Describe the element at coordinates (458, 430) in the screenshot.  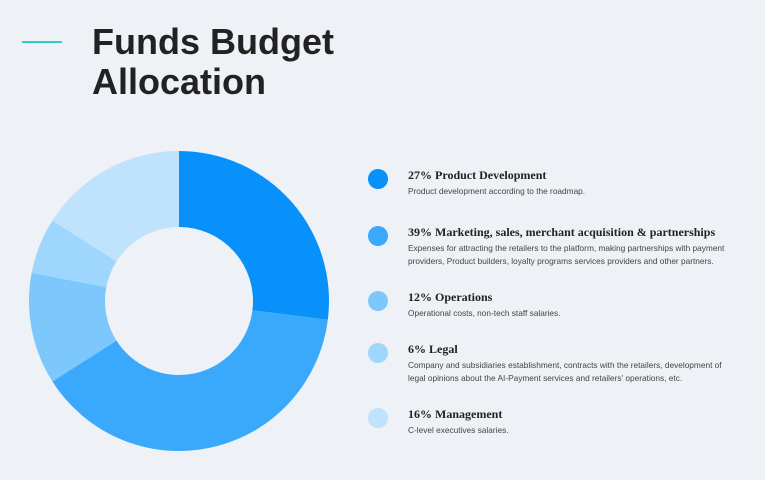
I see `legend-item-description: C-level executives salaries.` at that location.